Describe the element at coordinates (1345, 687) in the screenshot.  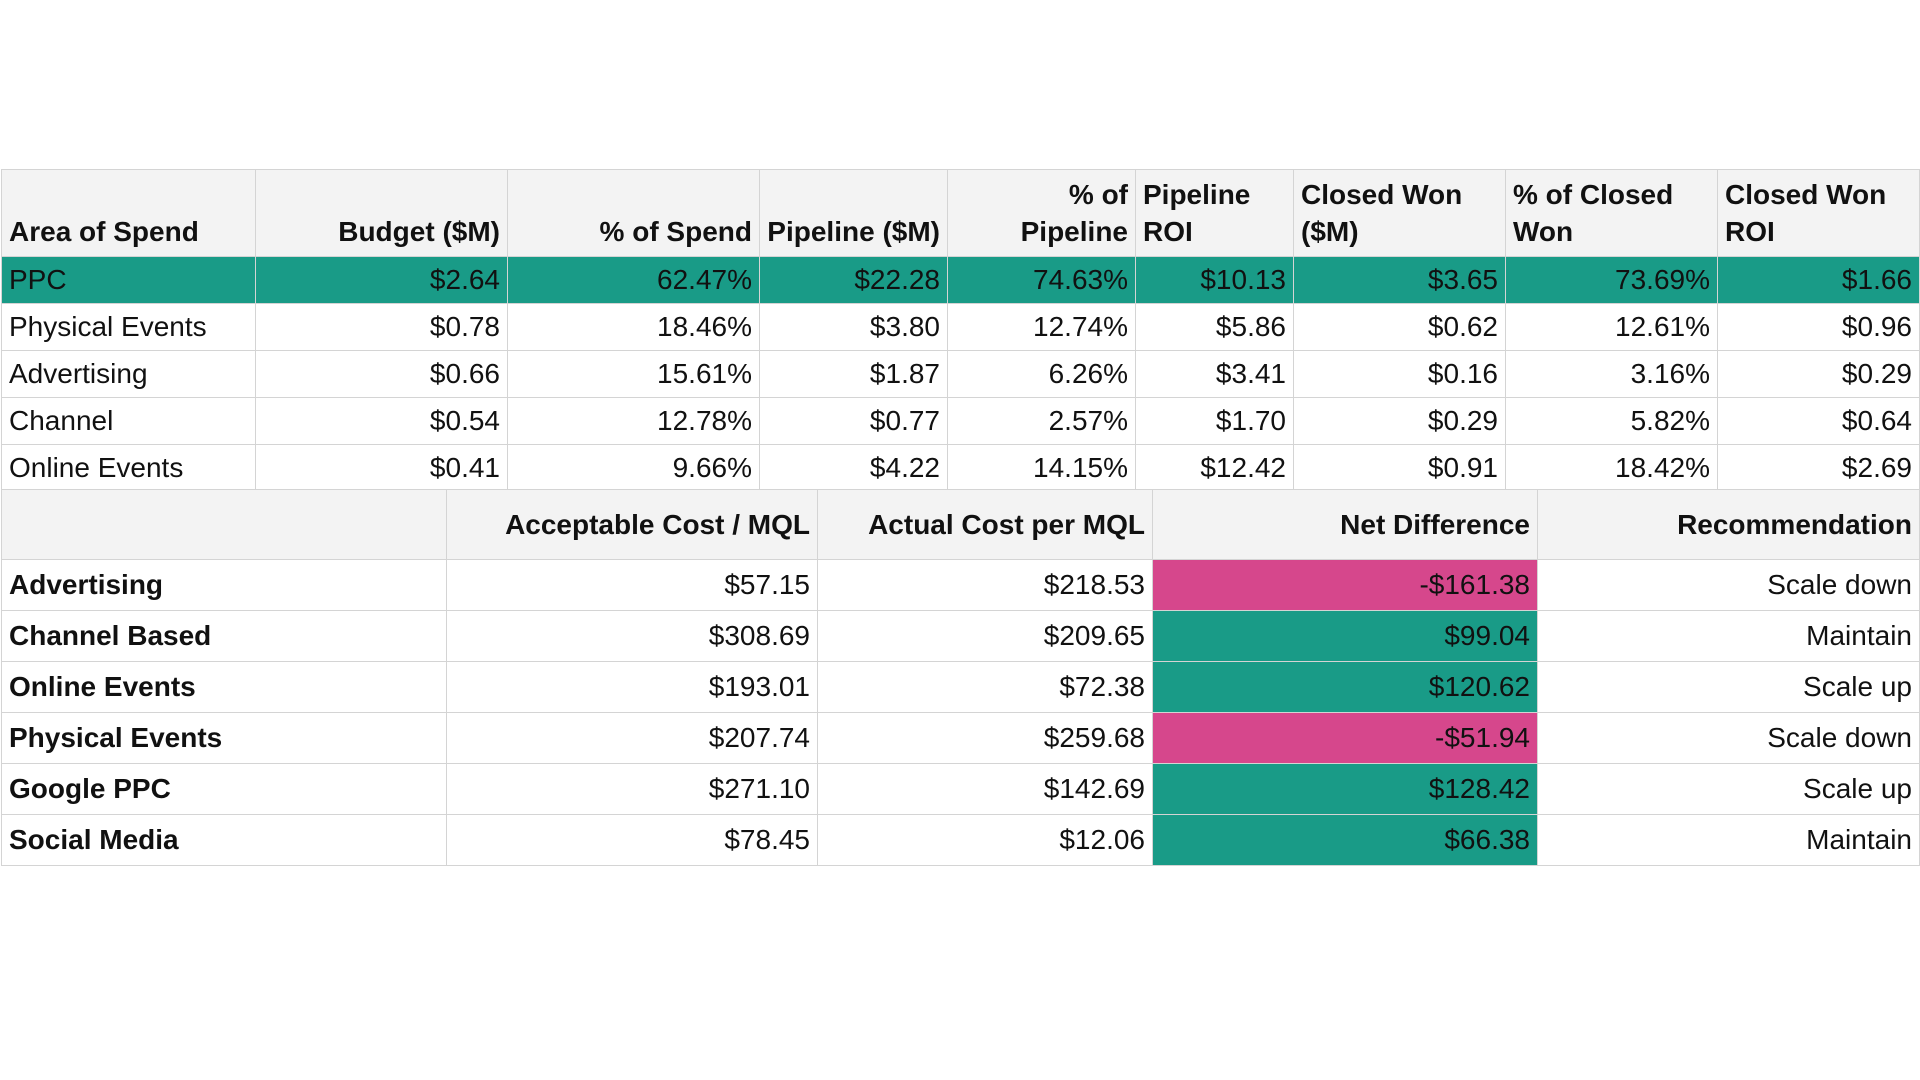
I see `mql-cell-net-difference: $120.62` at that location.